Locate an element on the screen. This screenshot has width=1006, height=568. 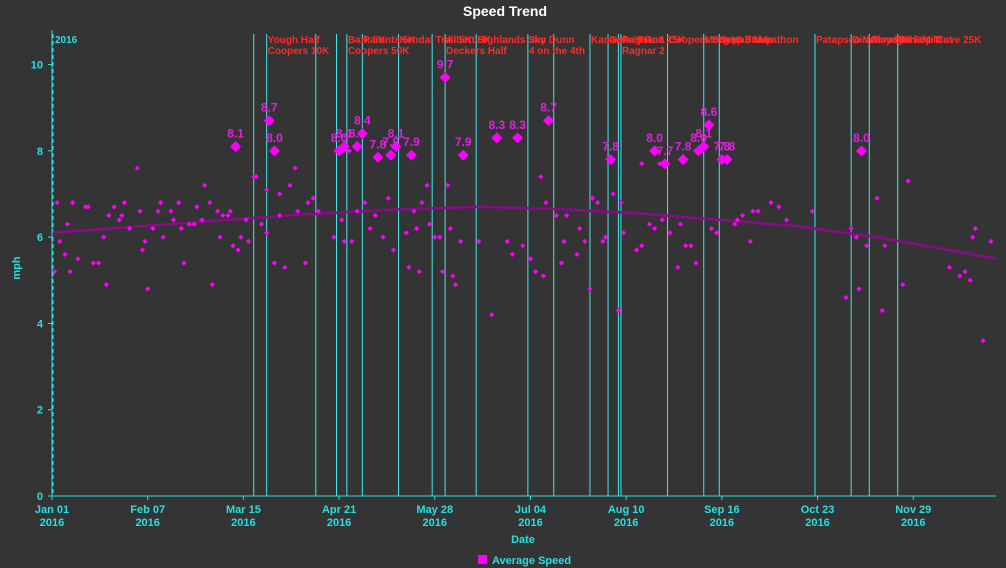
trendline-layer is located at coordinates (524, 232).